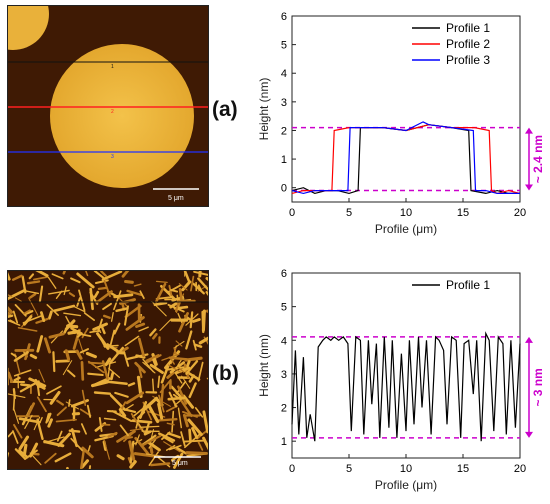  Describe the element at coordinates (284, 131) in the screenshot. I see `y-tick-label: 2` at that location.